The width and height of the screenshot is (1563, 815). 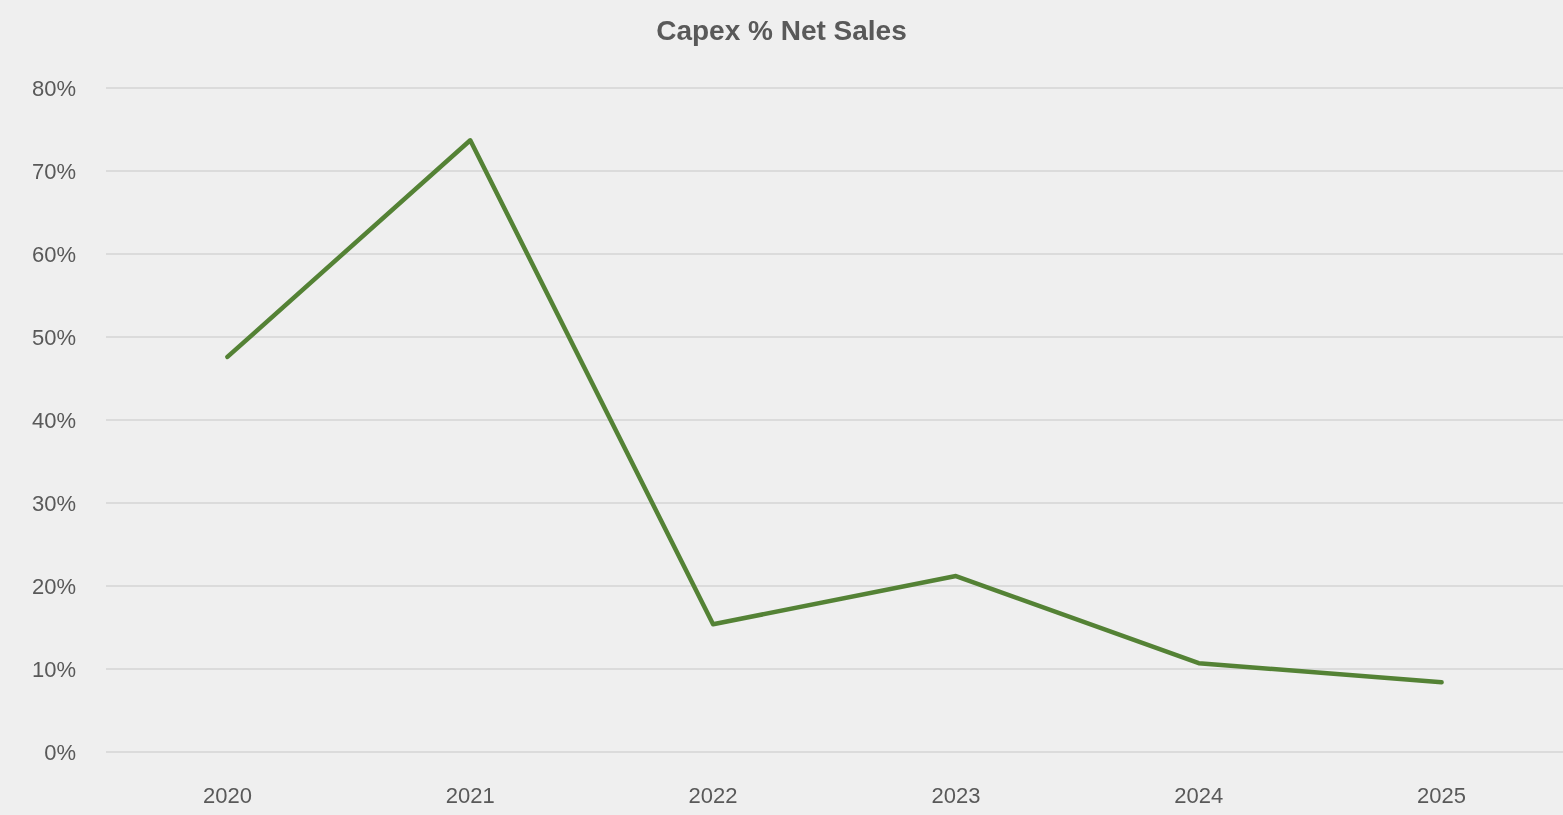 What do you see at coordinates (53, 503) in the screenshot?
I see `y-tick-label: 30%` at bounding box center [53, 503].